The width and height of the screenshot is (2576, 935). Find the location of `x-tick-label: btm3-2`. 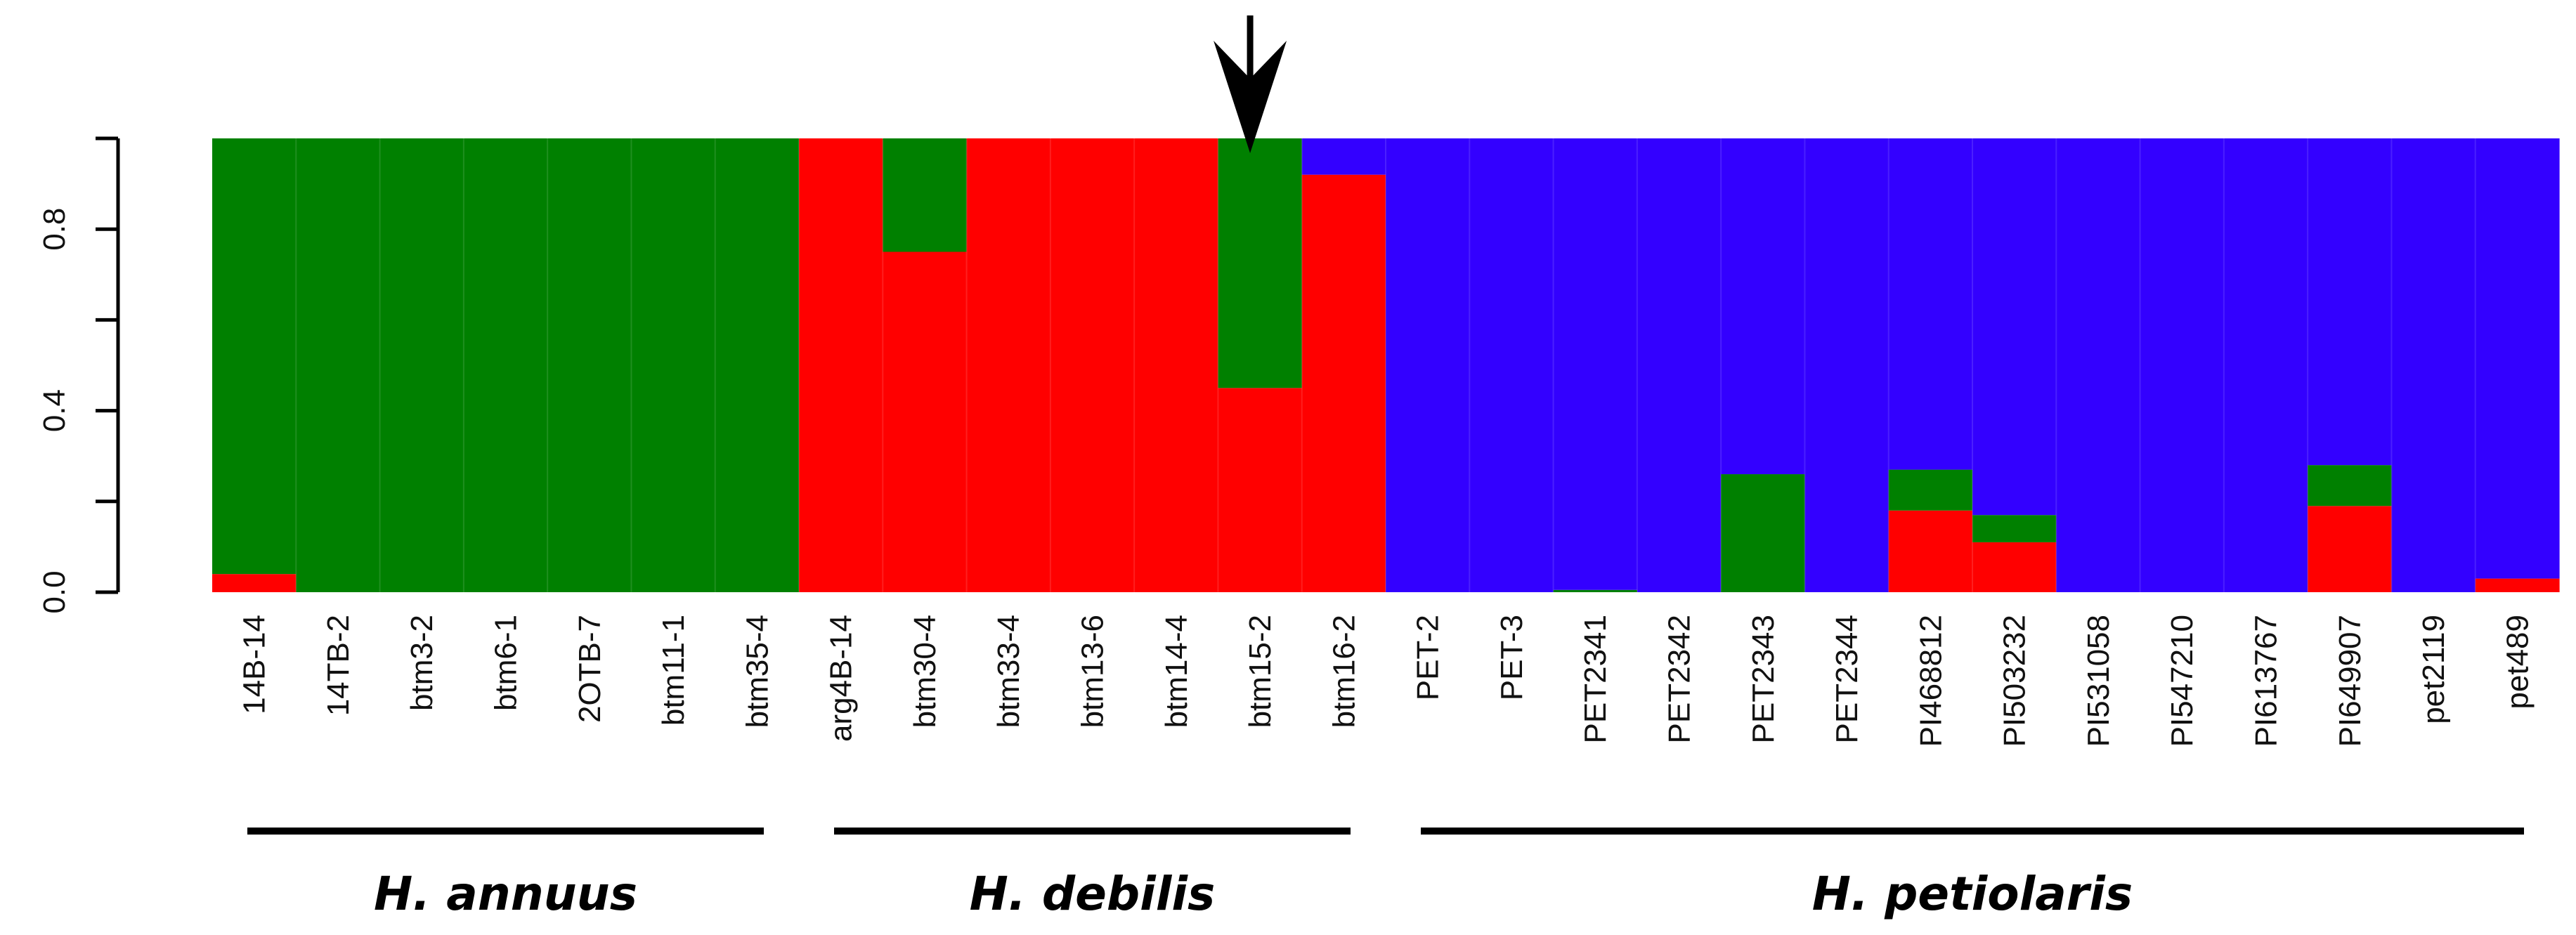

x-tick-label: btm3-2 is located at coordinates (422, 663).